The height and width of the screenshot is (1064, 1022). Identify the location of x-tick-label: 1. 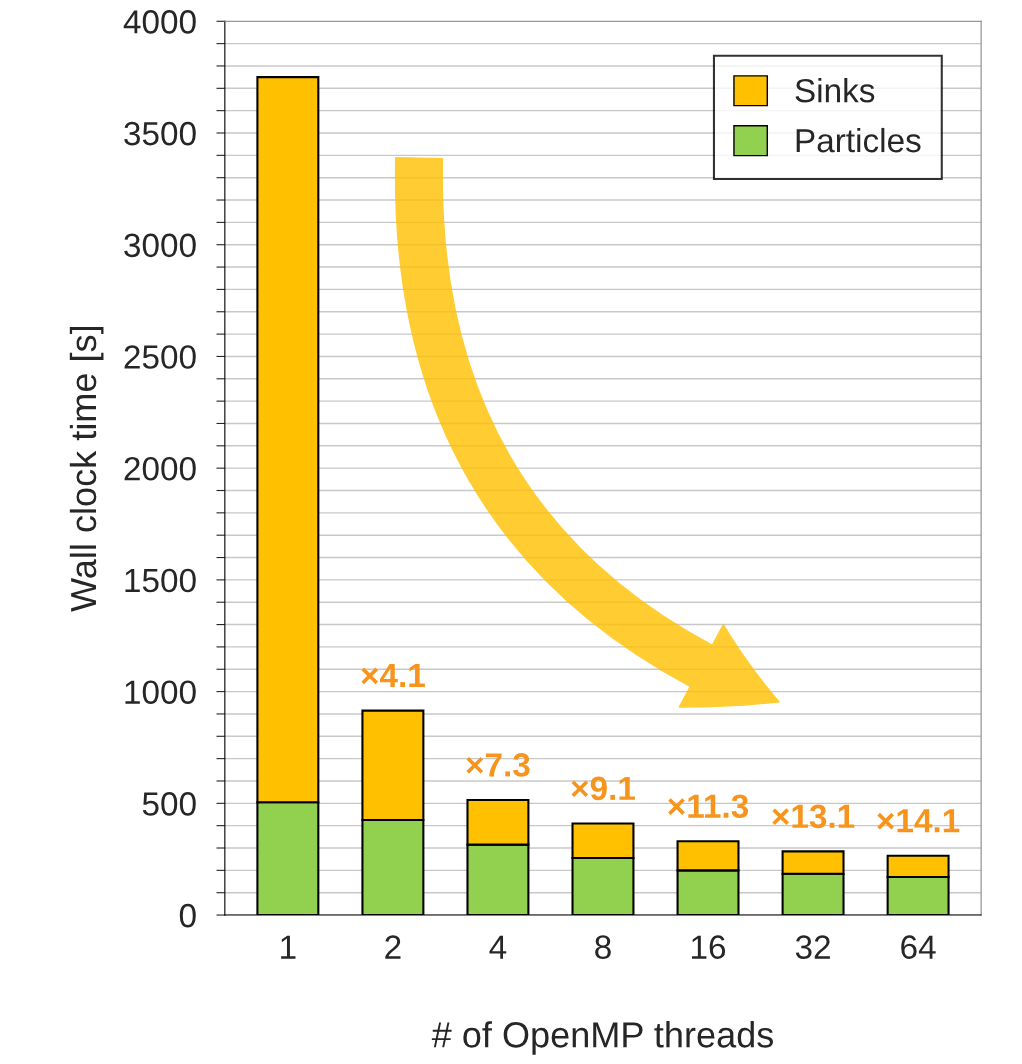
(288, 947).